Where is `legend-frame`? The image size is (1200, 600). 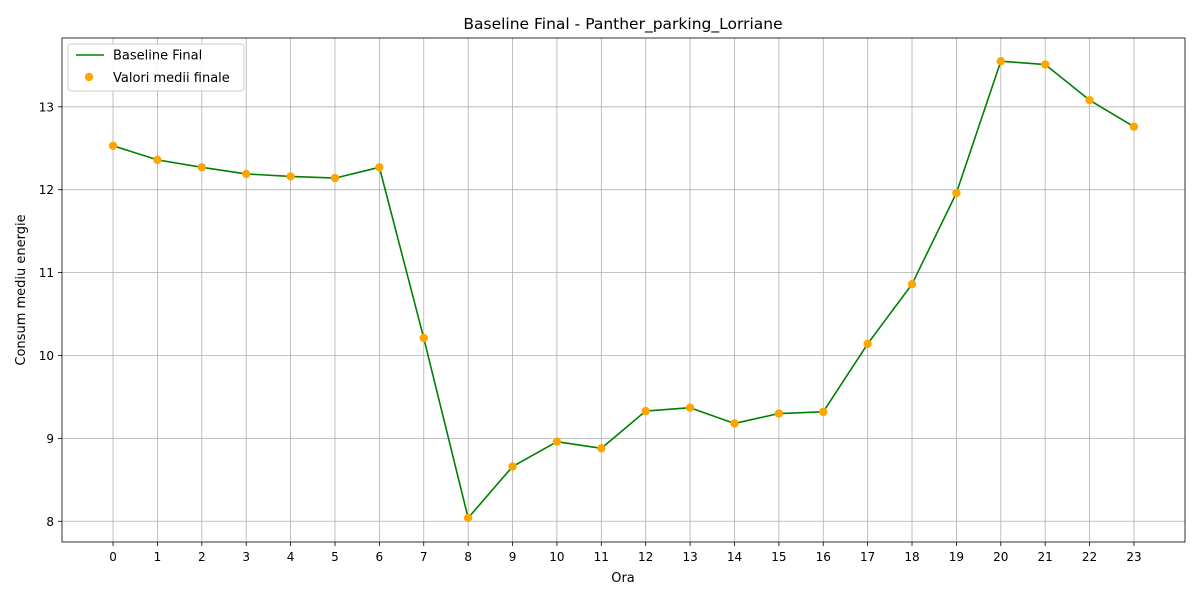 legend-frame is located at coordinates (156, 67).